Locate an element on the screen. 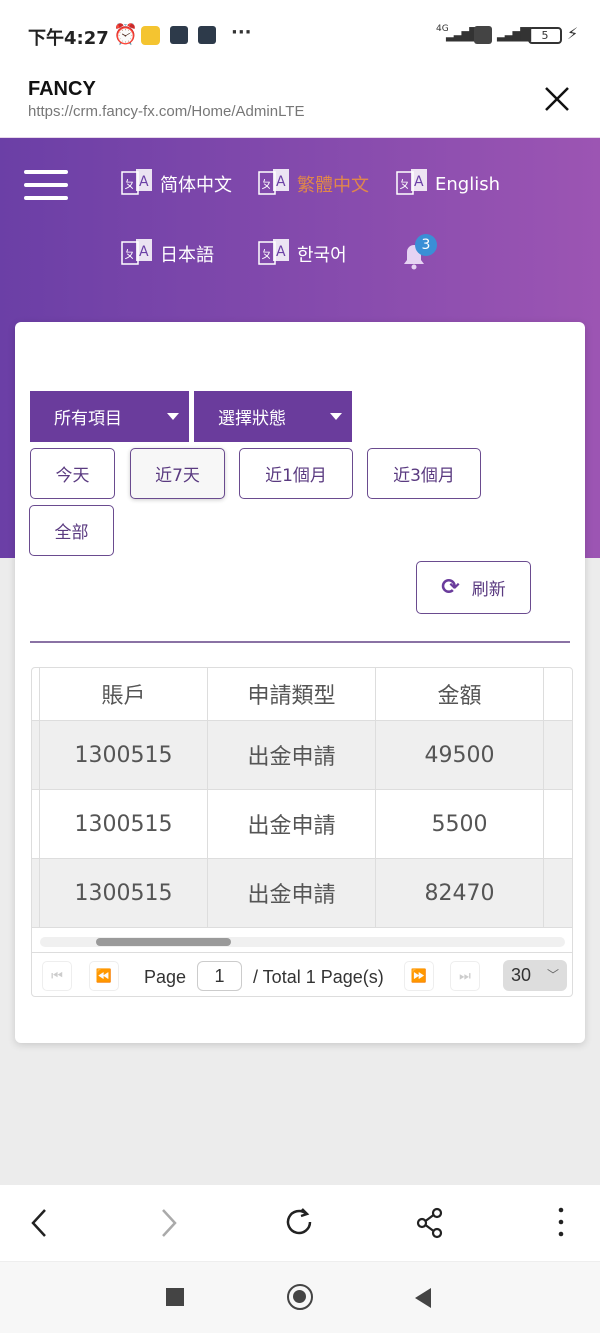  system-nav-bar is located at coordinates (300, 1297).